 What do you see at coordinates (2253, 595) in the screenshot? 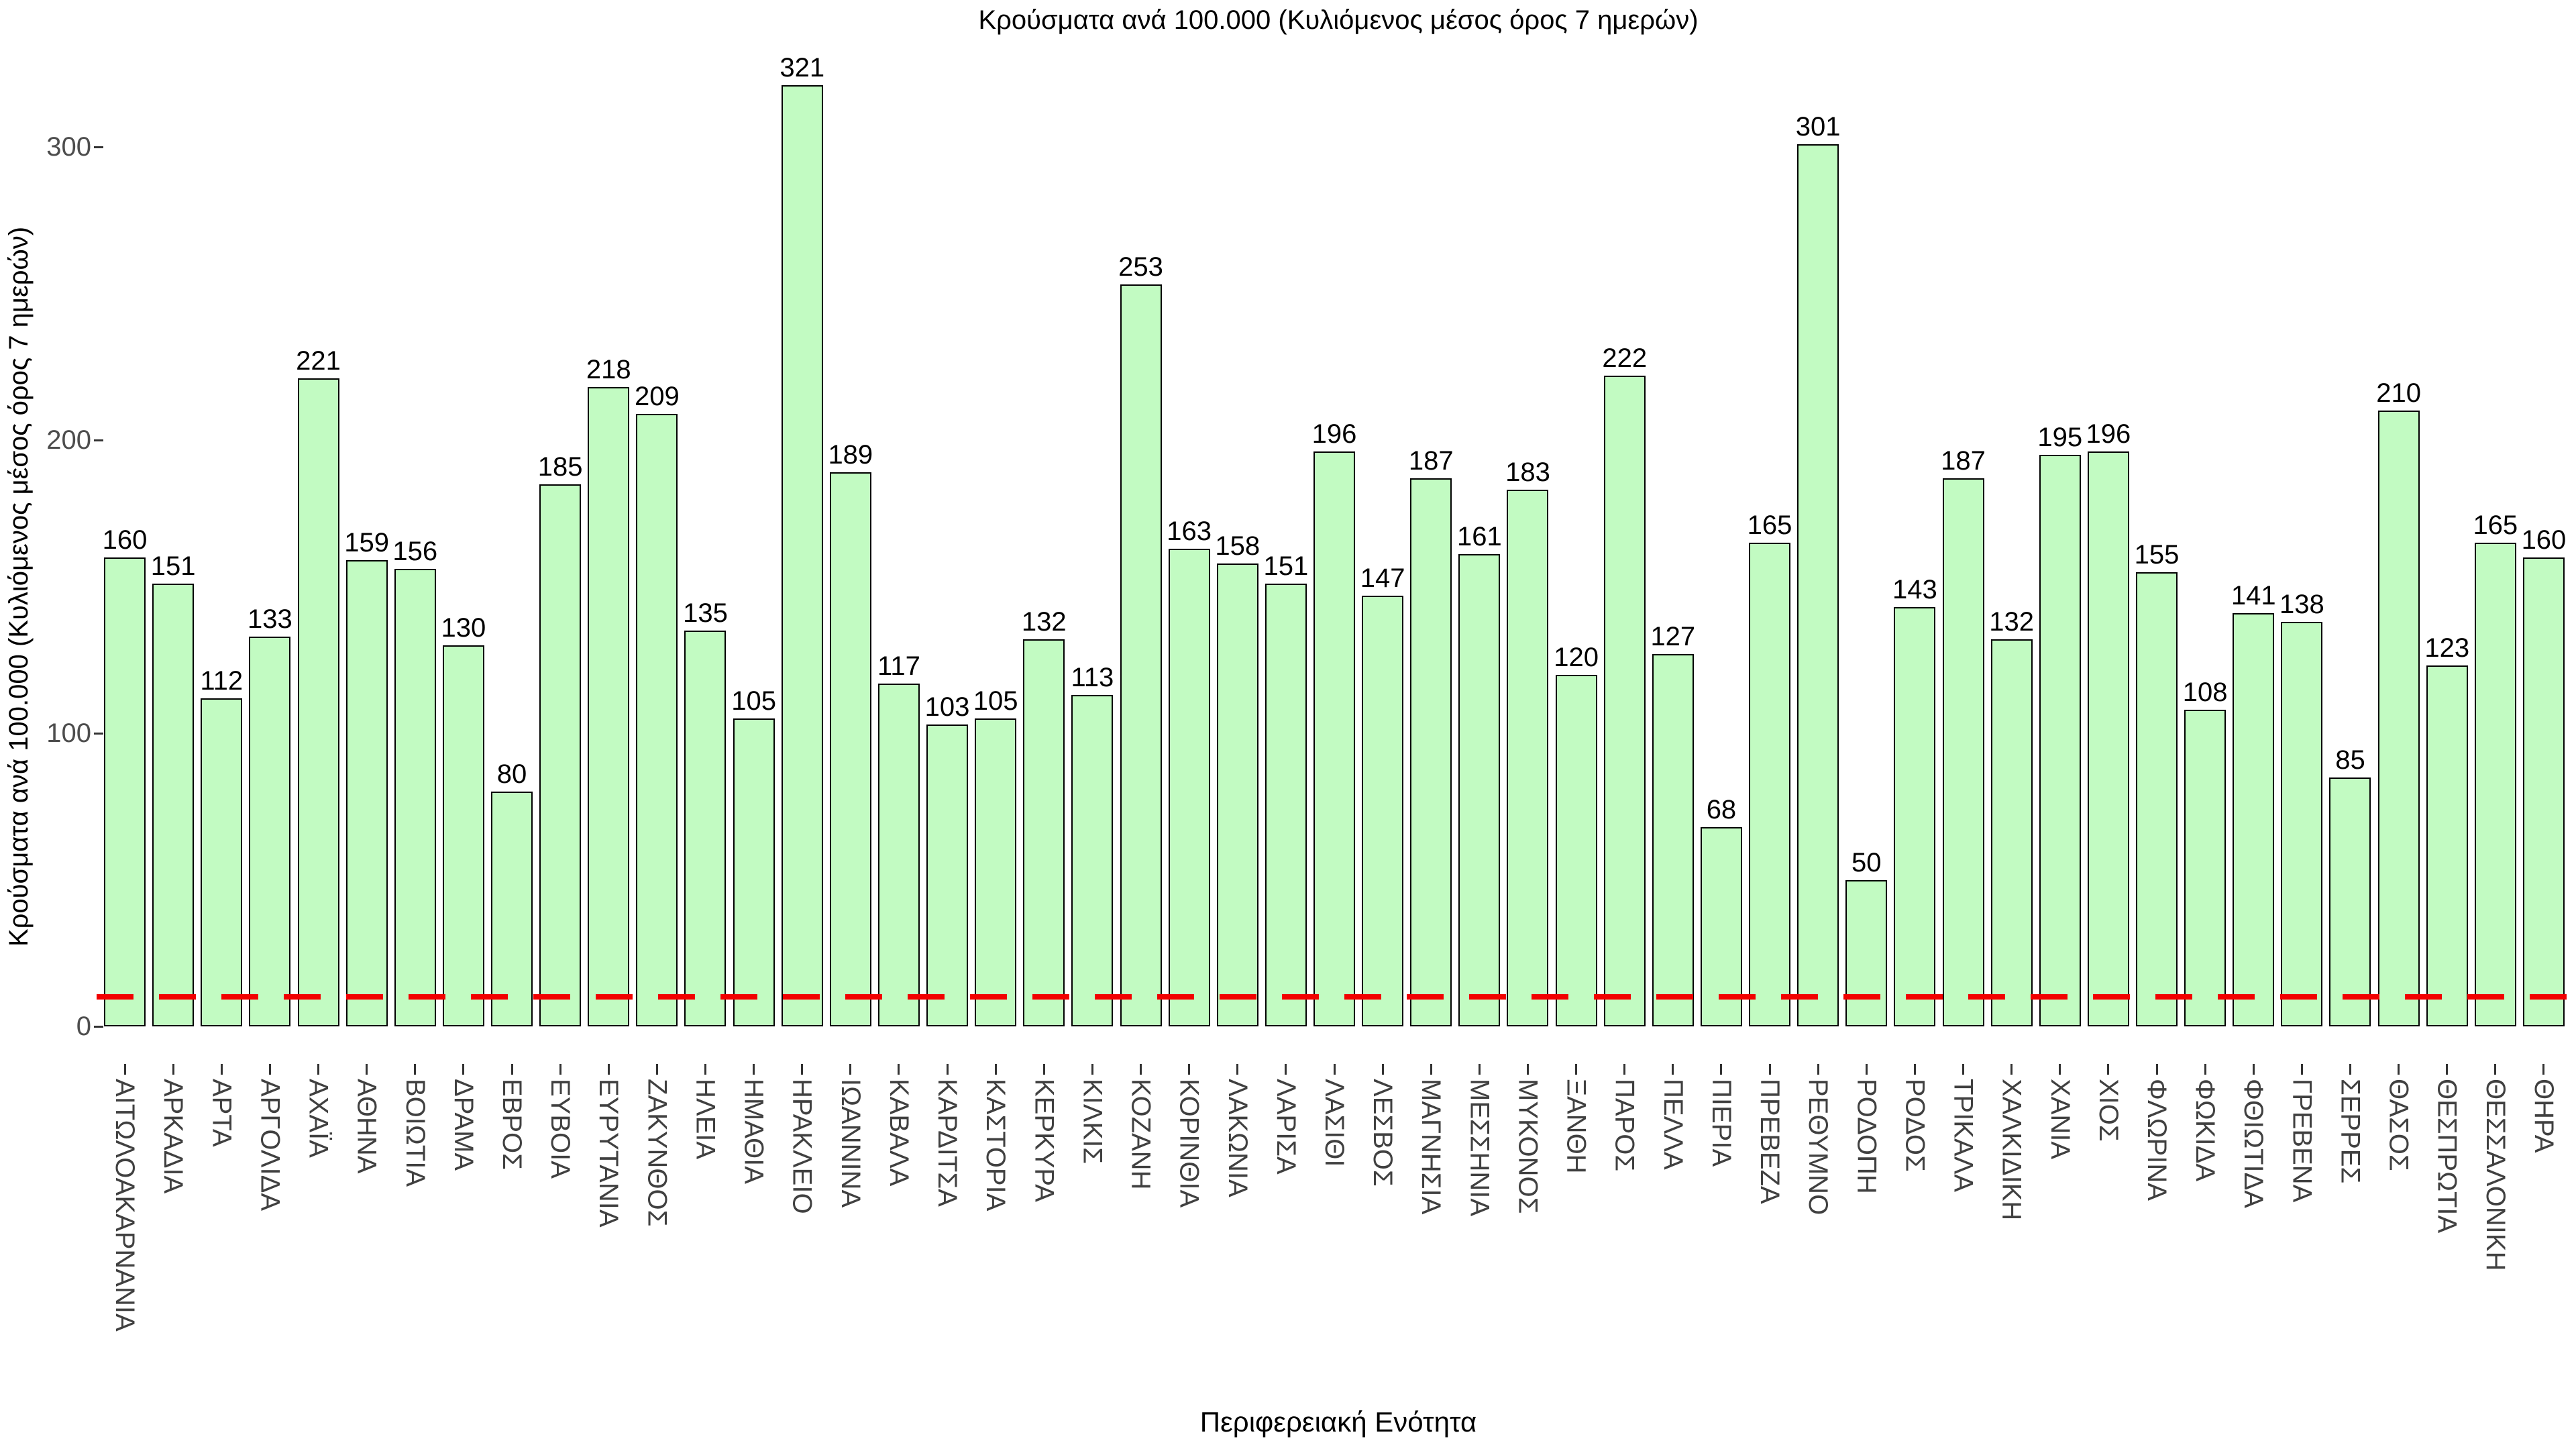
I see `bar-value-label: 141` at bounding box center [2253, 595].